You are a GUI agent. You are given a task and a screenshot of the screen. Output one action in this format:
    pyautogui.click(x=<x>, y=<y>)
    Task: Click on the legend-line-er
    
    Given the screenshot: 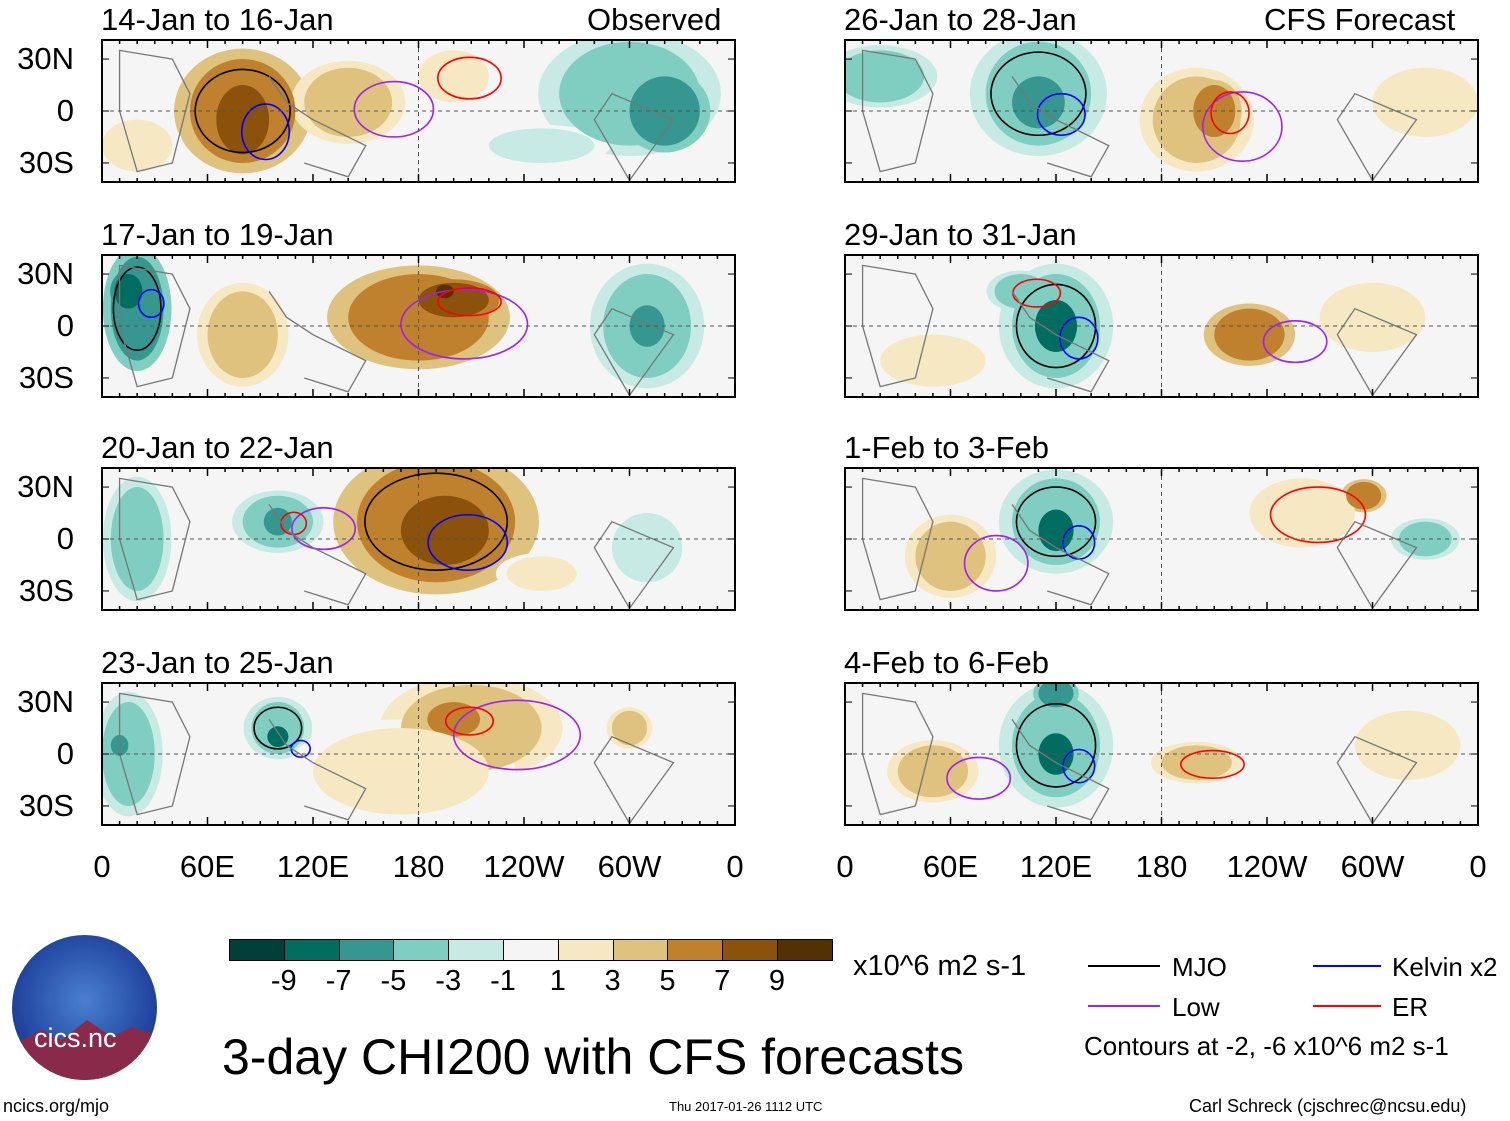 What is the action you would take?
    pyautogui.click(x=1347, y=1006)
    